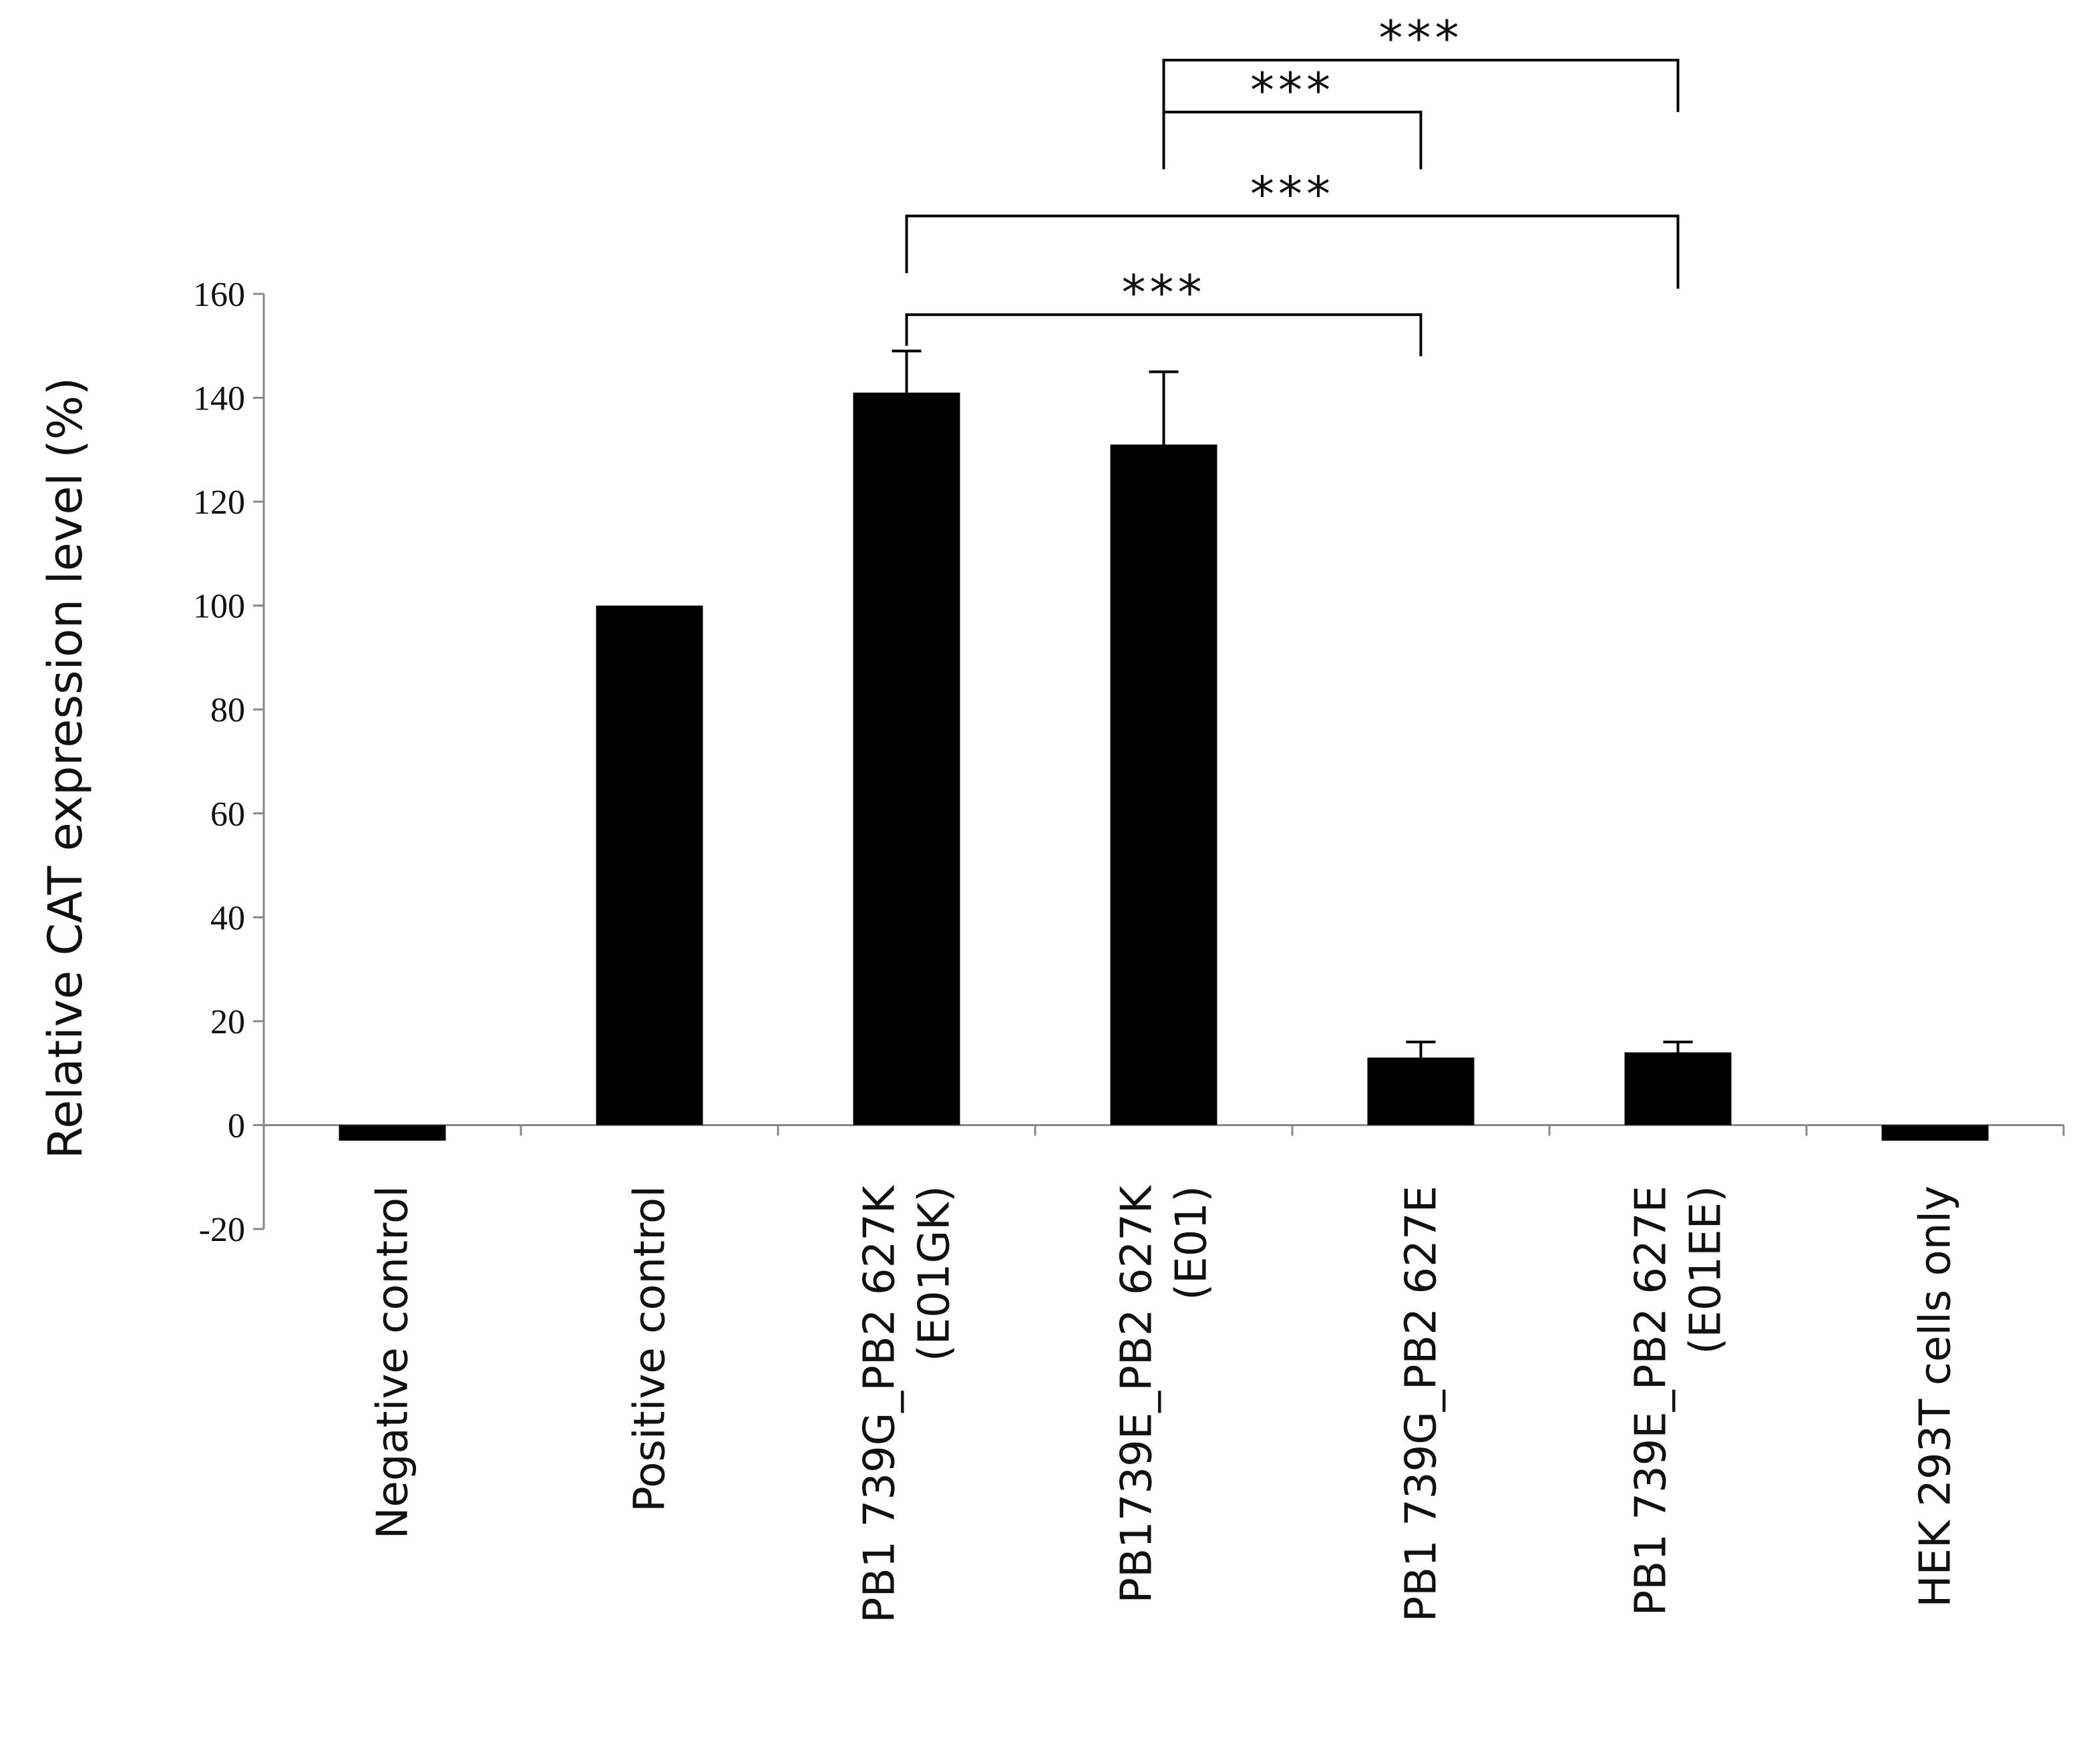  I want to click on category-label: Positive control, so click(650, 1349).